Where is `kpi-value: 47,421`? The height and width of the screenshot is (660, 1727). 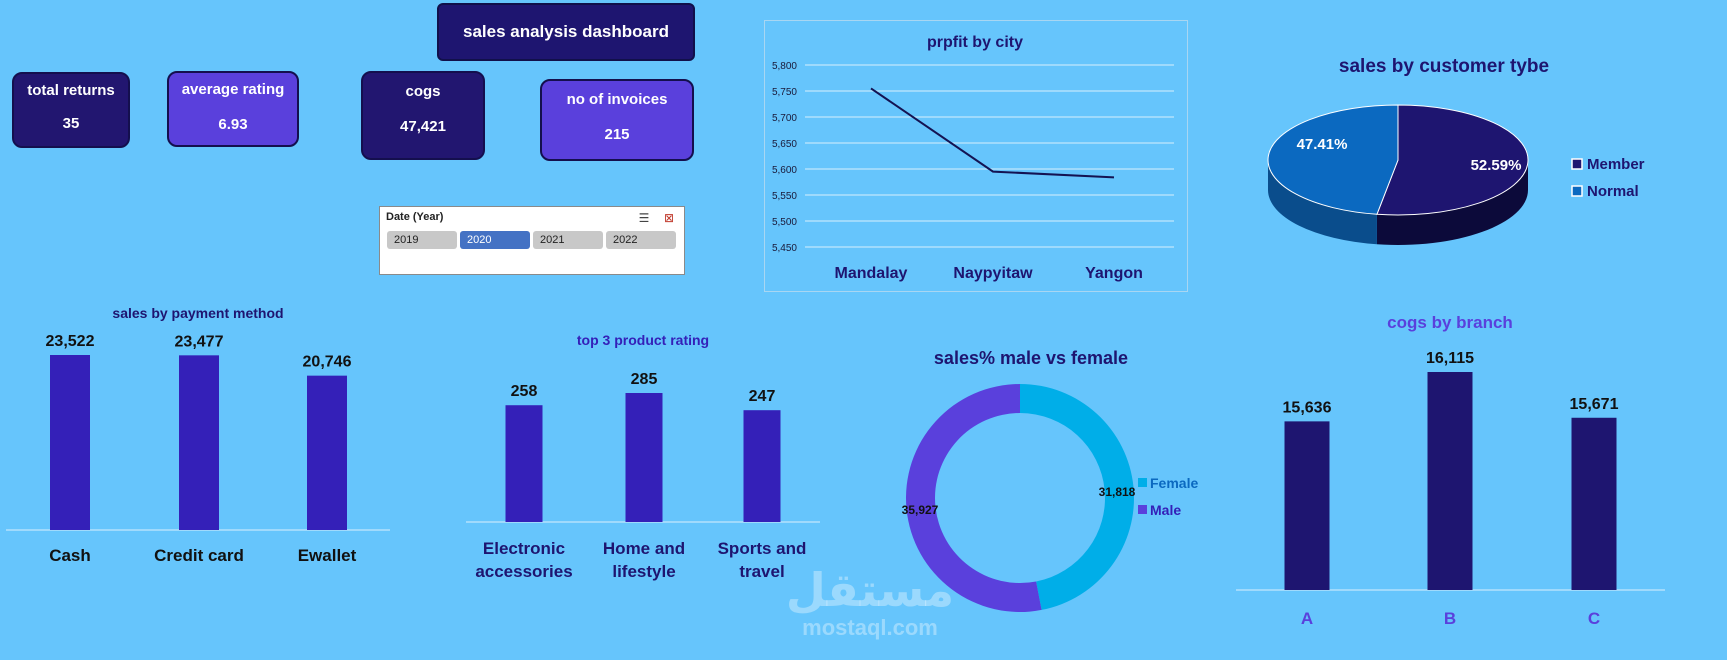 kpi-value: 47,421 is located at coordinates (423, 126).